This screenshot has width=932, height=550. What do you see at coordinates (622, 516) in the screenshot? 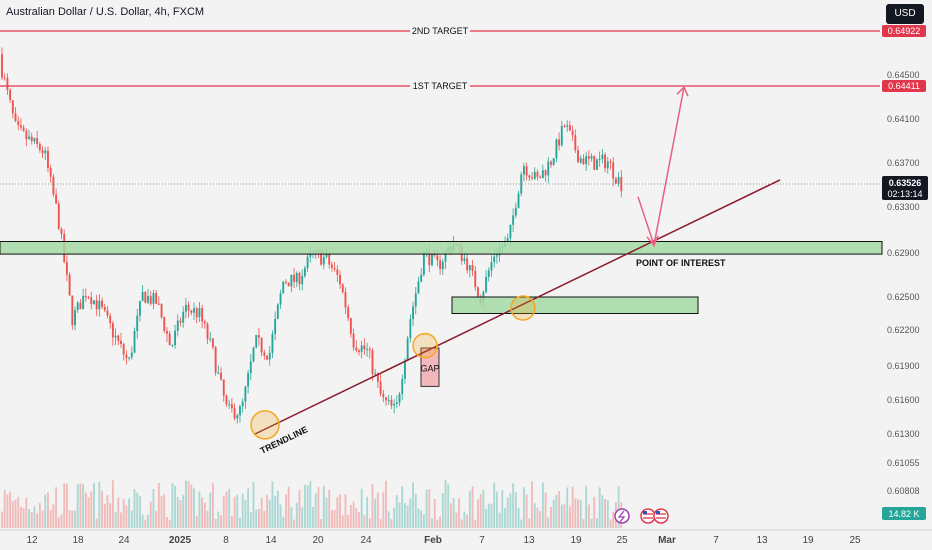
I see `lightning-icon` at bounding box center [622, 516].